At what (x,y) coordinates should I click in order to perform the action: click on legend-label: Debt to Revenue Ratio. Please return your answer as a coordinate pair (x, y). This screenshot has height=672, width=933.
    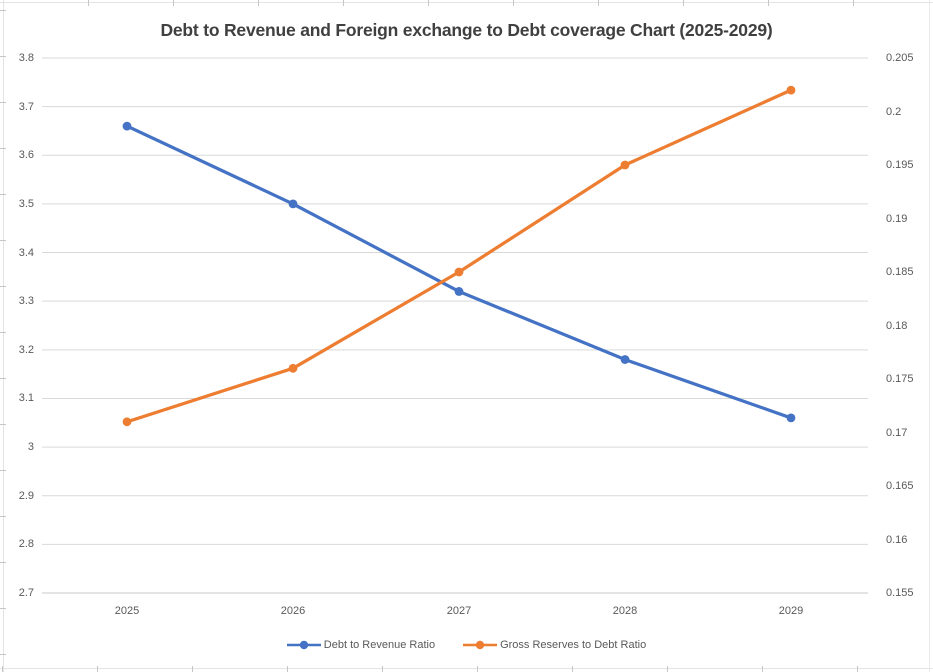
    Looking at the image, I should click on (379, 645).